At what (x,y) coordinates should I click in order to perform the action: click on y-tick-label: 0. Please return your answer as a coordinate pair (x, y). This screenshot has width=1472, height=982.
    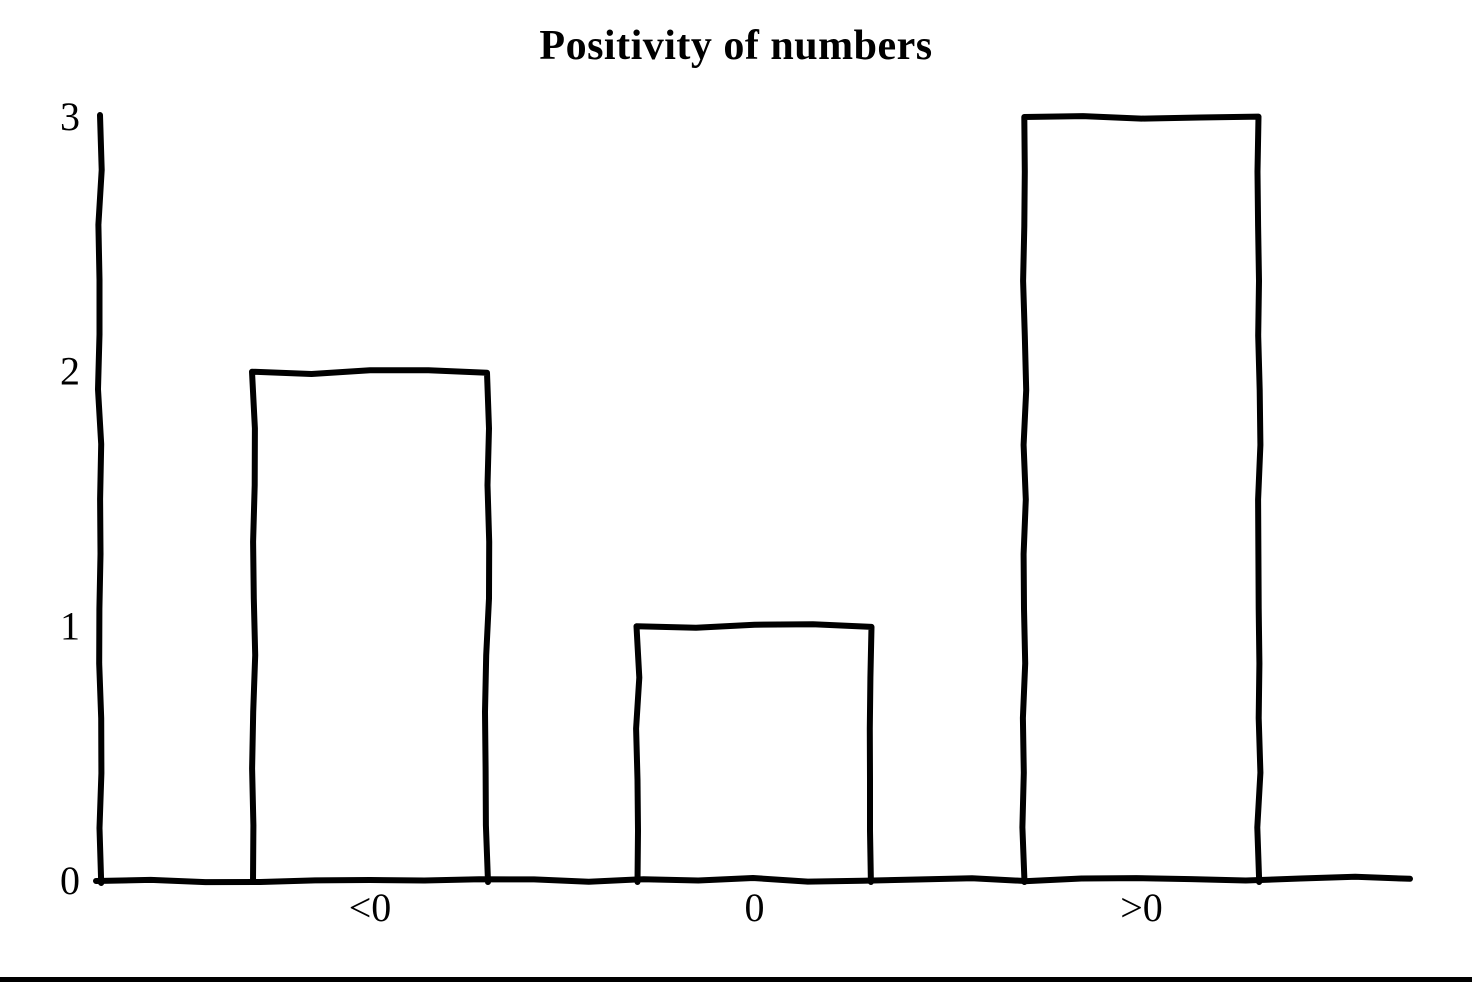
    Looking at the image, I should click on (70, 880).